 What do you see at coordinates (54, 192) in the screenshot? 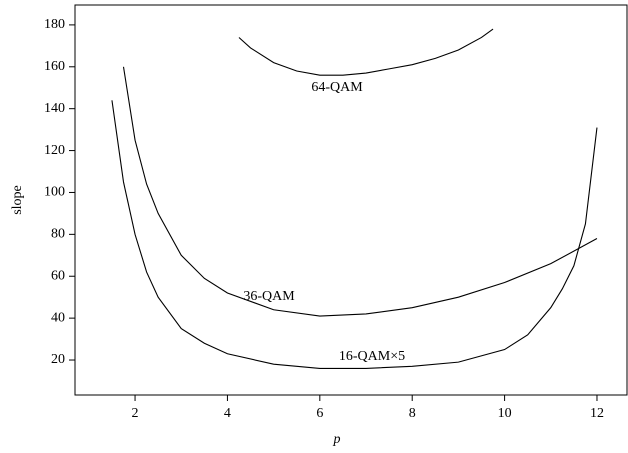
I see `y-tick-label: 100` at bounding box center [54, 192].